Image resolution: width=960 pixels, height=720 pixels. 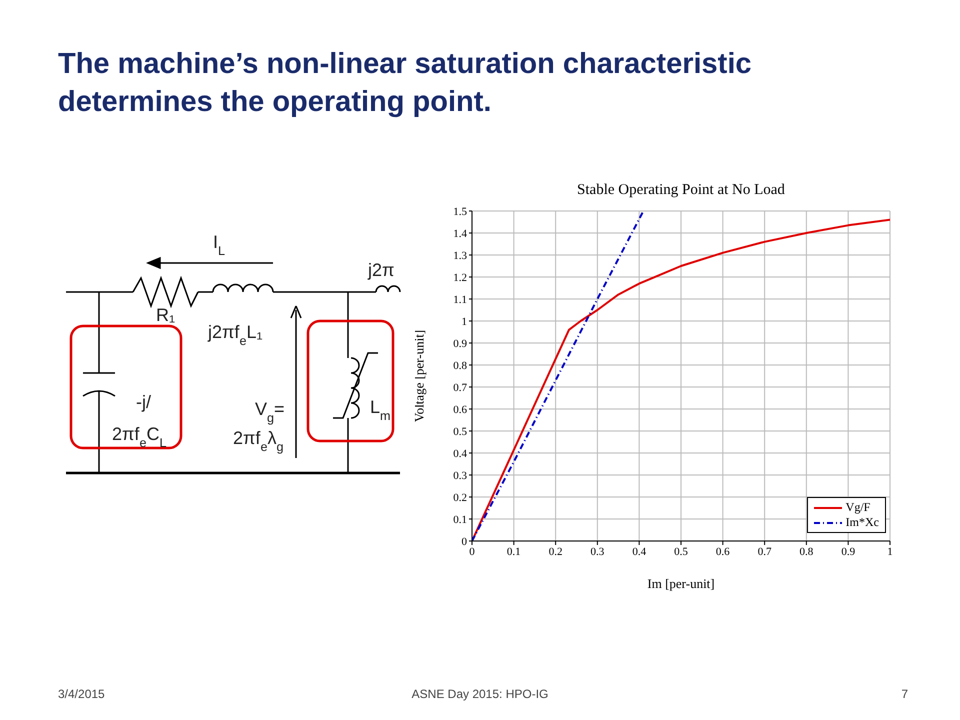 I want to click on y-tick-label: 0.2, so click(x=460, y=498).